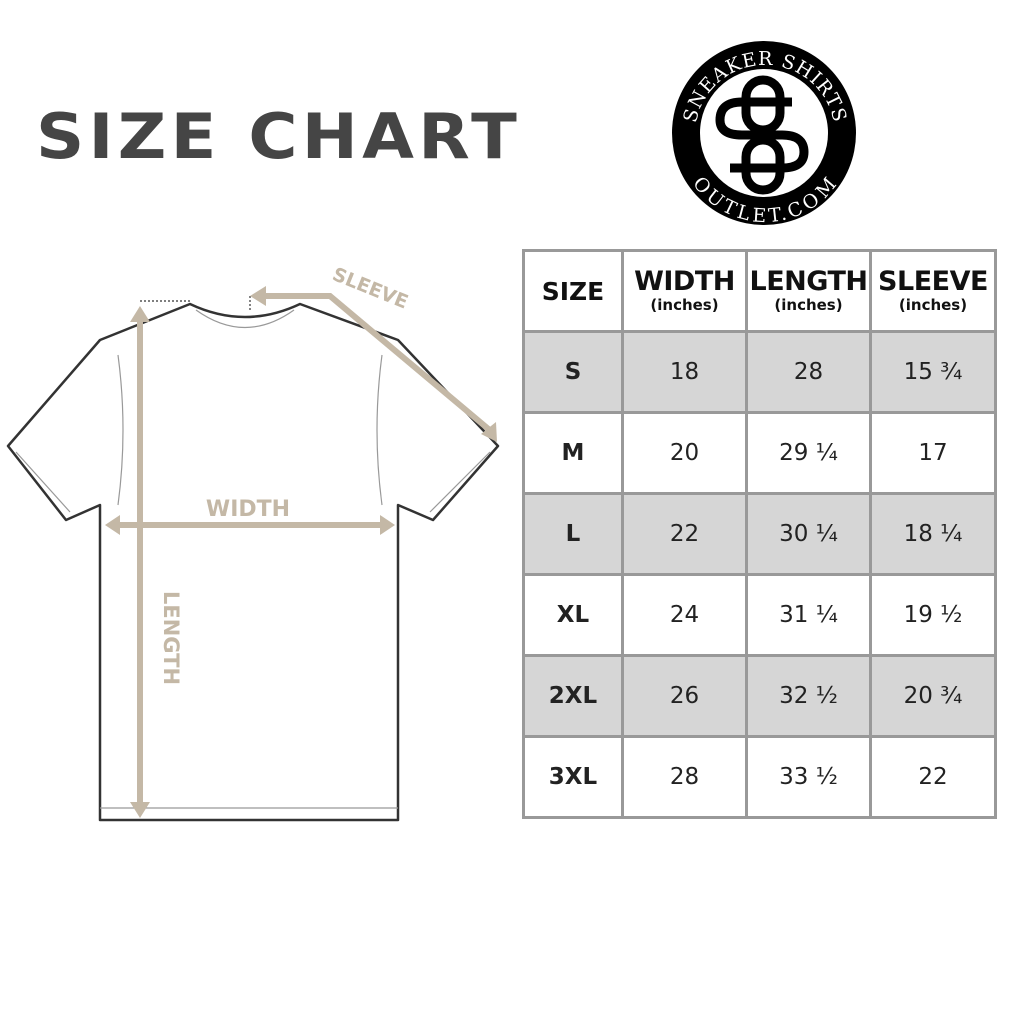  What do you see at coordinates (808, 534) in the screenshot?
I see `length-cell: 30 ¼` at bounding box center [808, 534].